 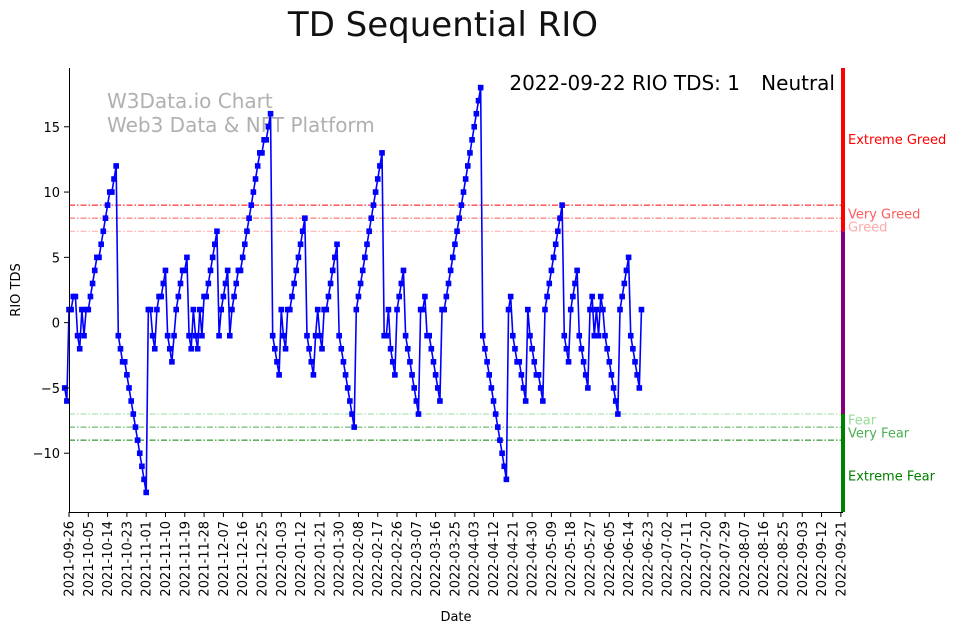 I want to click on x-tick-label: 2021-09-26, so click(x=70, y=559).